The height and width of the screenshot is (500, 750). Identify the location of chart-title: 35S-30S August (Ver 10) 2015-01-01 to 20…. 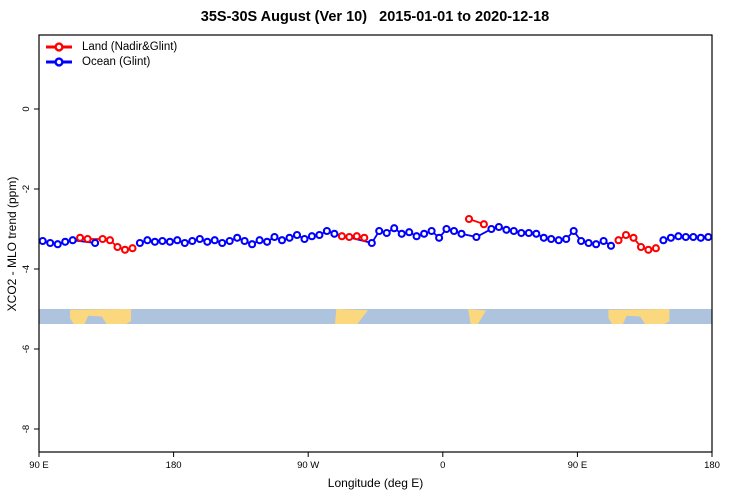
(375, 17).